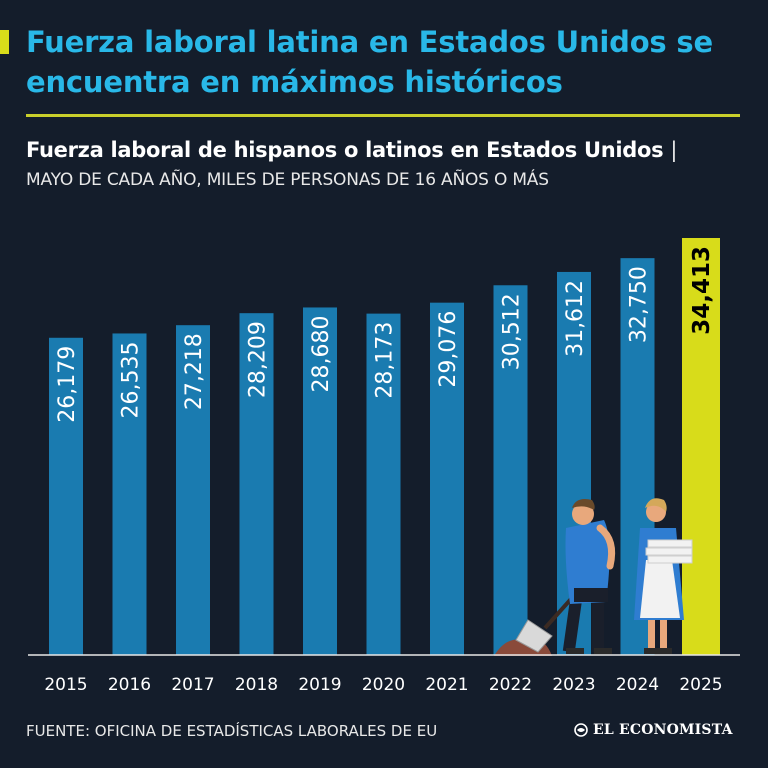  Describe the element at coordinates (321, 353) in the screenshot. I see `value-label-2019: 28,680` at that location.